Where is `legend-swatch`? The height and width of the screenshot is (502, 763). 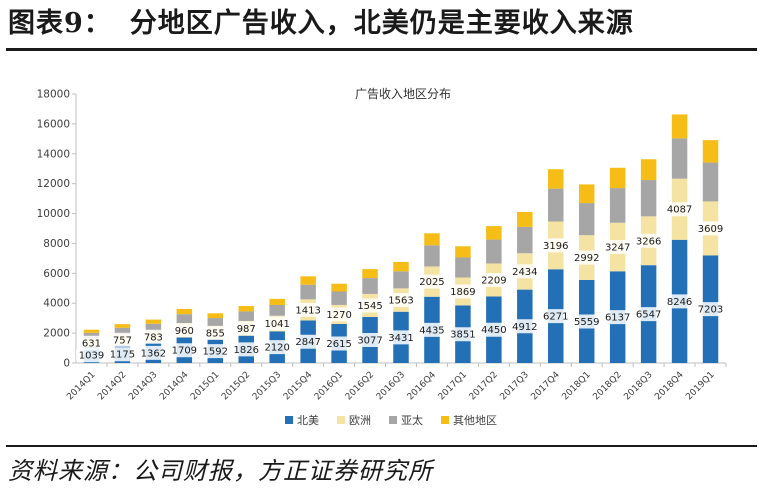
legend-swatch is located at coordinates (341, 420).